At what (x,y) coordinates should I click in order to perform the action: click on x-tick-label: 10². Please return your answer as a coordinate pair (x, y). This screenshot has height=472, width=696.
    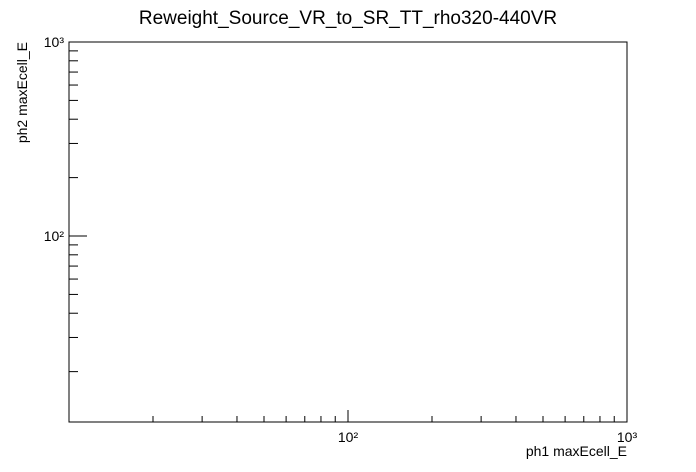
    Looking at the image, I should click on (348, 437).